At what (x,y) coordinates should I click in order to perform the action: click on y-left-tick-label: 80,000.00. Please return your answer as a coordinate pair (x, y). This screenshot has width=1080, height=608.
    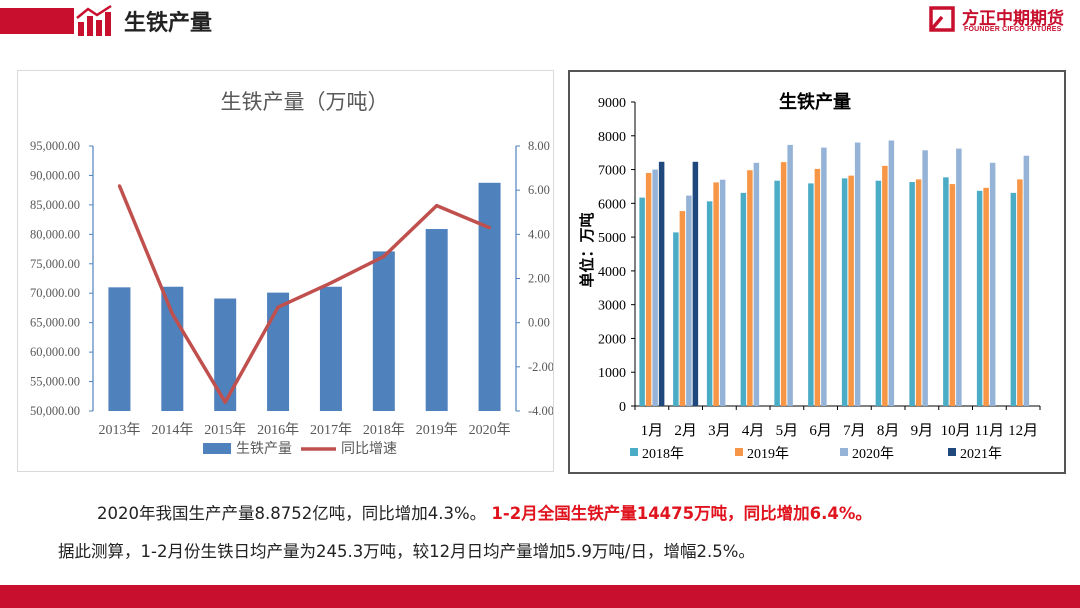
    Looking at the image, I should click on (55, 234).